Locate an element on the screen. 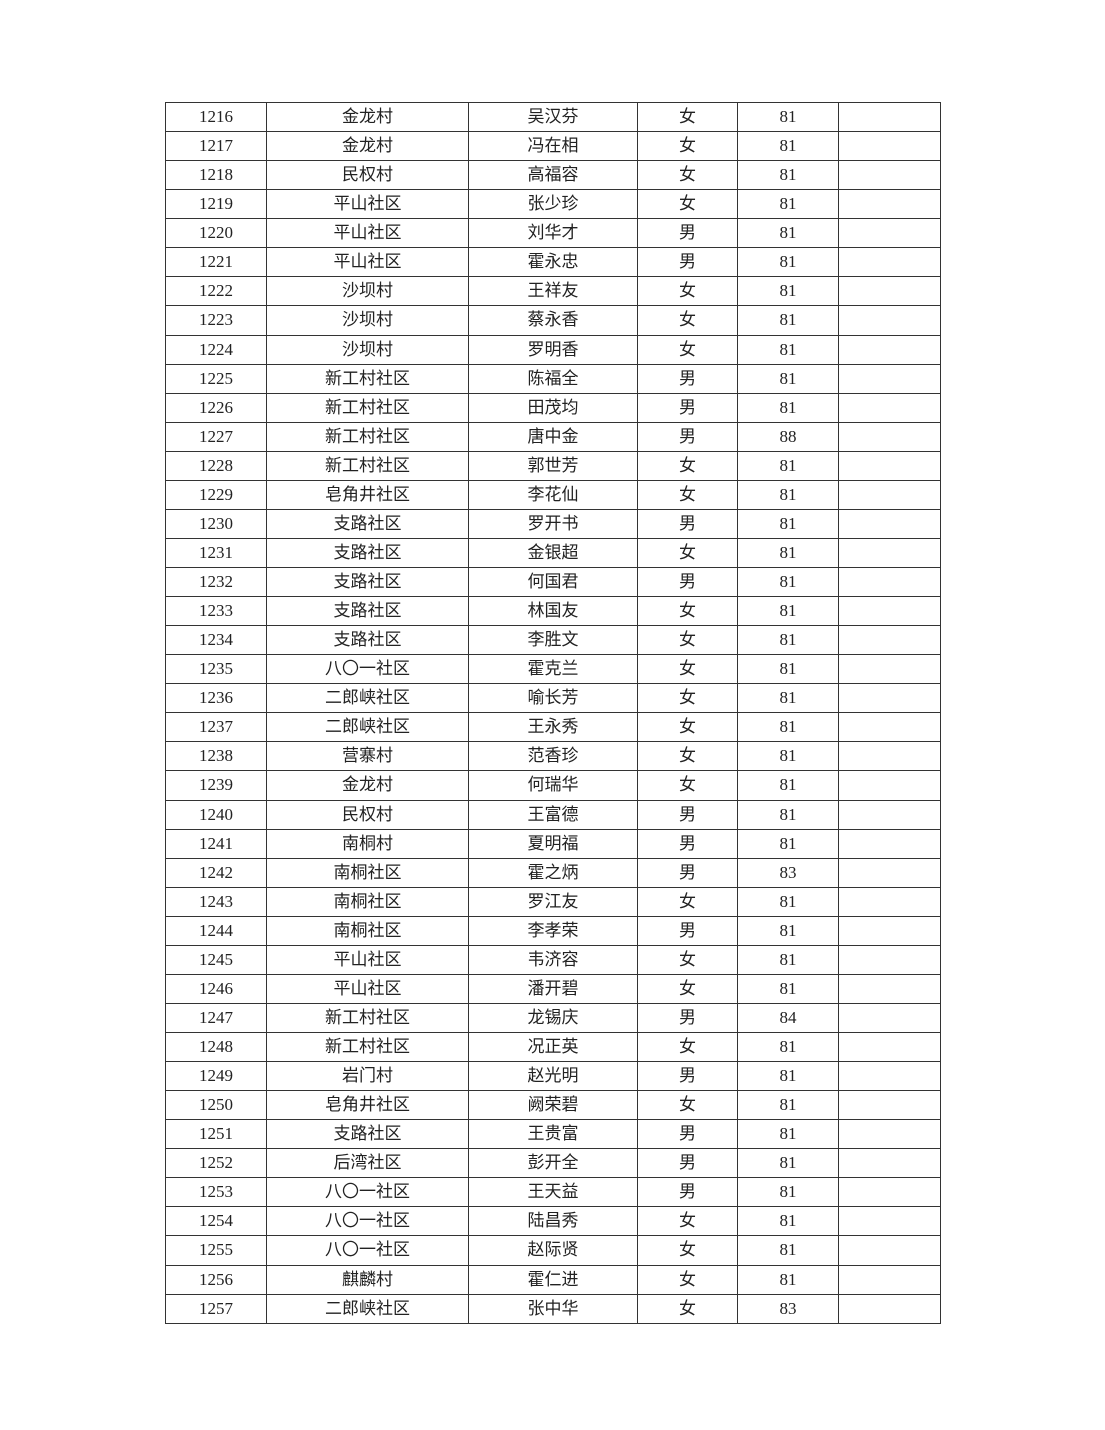 The image size is (1105, 1430). cell-village: 营寨村 is located at coordinates (367, 756).